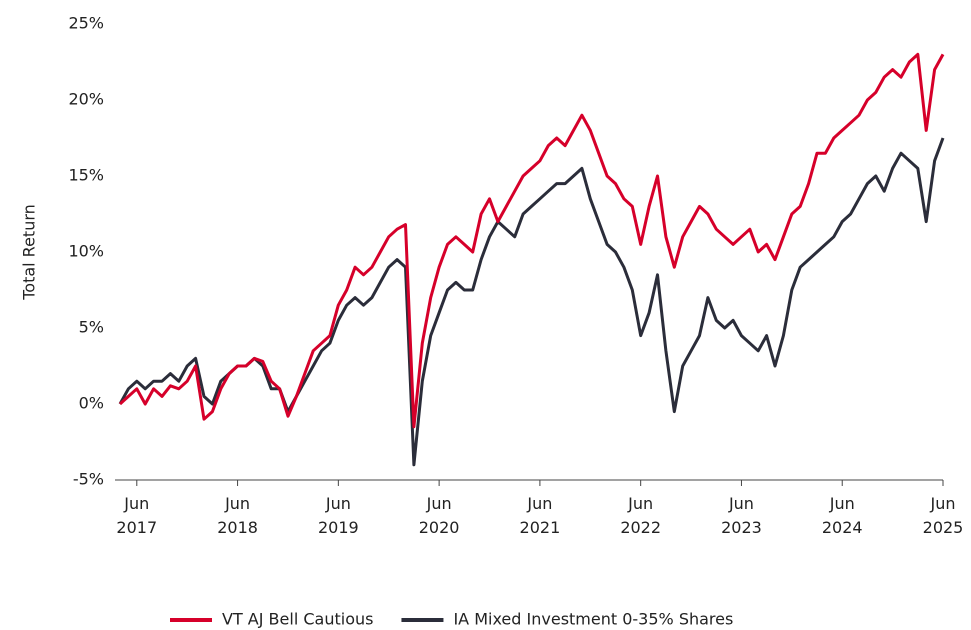 This screenshot has height=630, width=971. I want to click on x-tick-label: Jun 2024, so click(842, 515).